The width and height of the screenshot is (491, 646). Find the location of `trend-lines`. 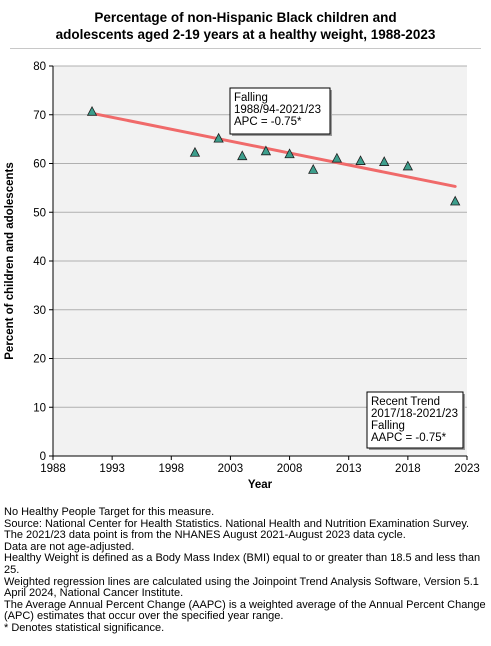

trend-lines is located at coordinates (273, 149).